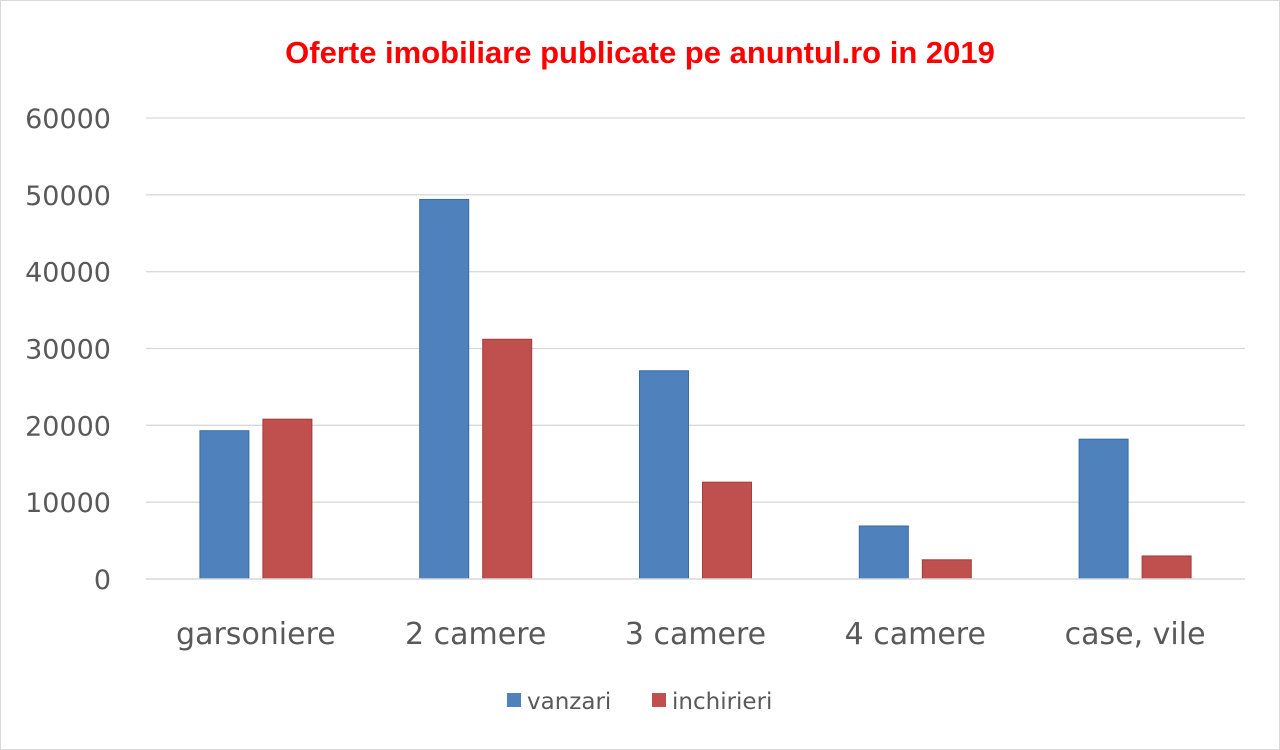 This screenshot has height=750, width=1280. Describe the element at coordinates (102, 580) in the screenshot. I see `y-tick-label: 0` at that location.